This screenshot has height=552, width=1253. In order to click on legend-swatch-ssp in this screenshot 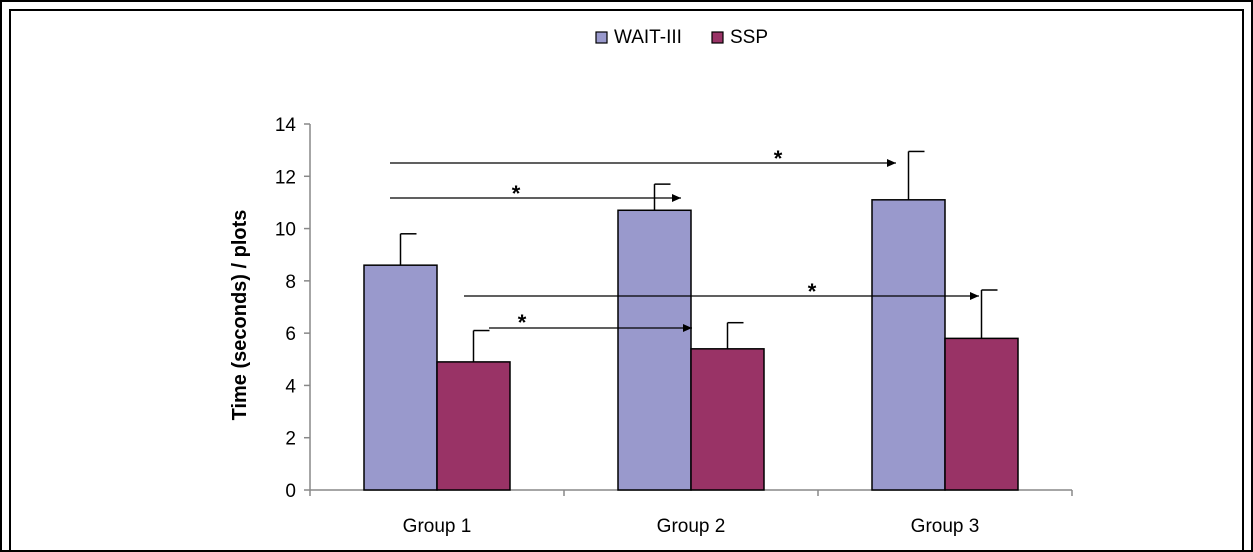, I will do `click(717, 37)`.